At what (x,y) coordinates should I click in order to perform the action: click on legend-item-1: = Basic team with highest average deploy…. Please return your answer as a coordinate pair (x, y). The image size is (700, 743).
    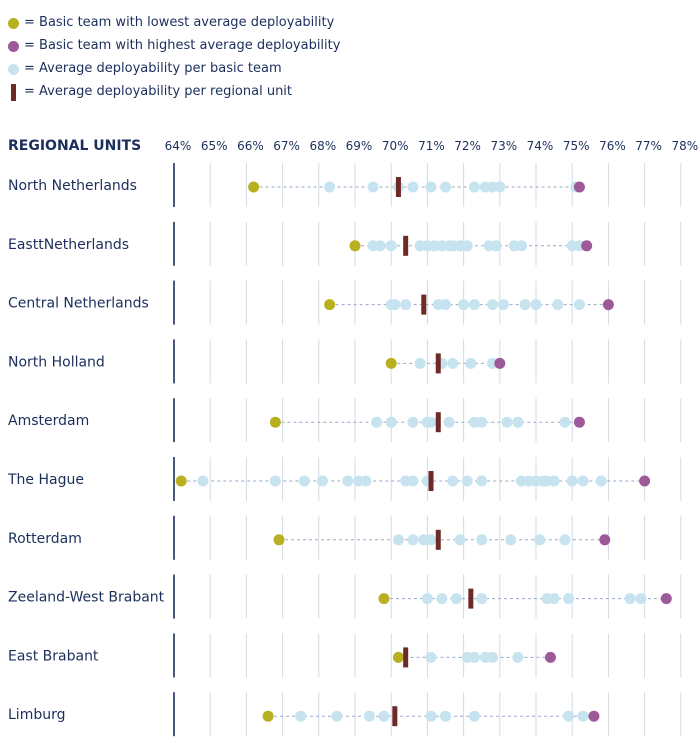
    Looking at the image, I should click on (174, 46).